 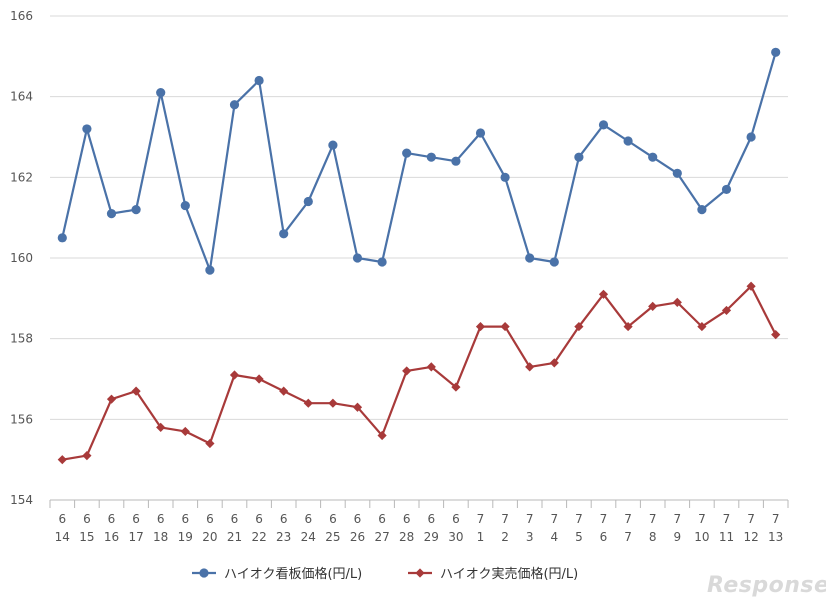 I want to click on x-tick-label-day: 19, so click(x=185, y=537).